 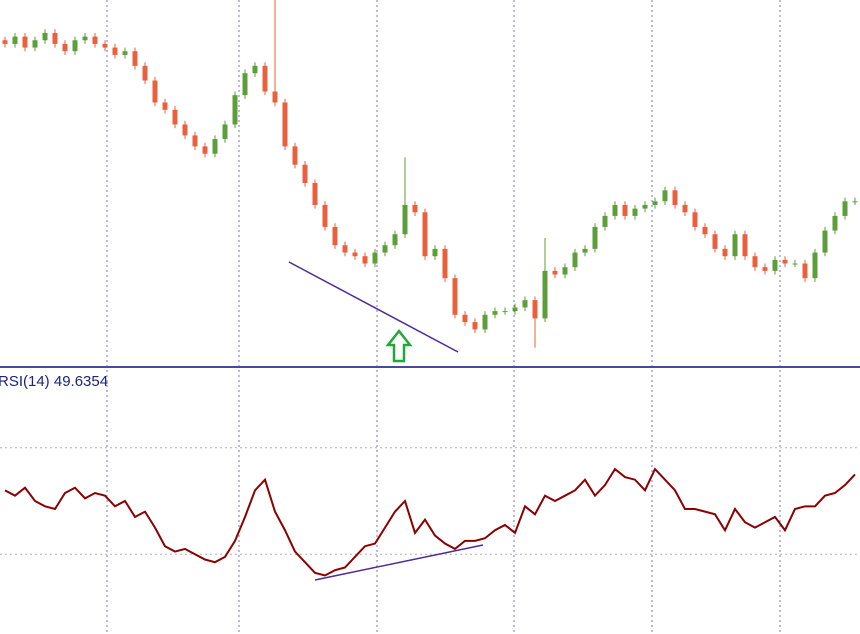 I want to click on indicator-label: RSI(14) 49.6354, so click(x=54, y=381).